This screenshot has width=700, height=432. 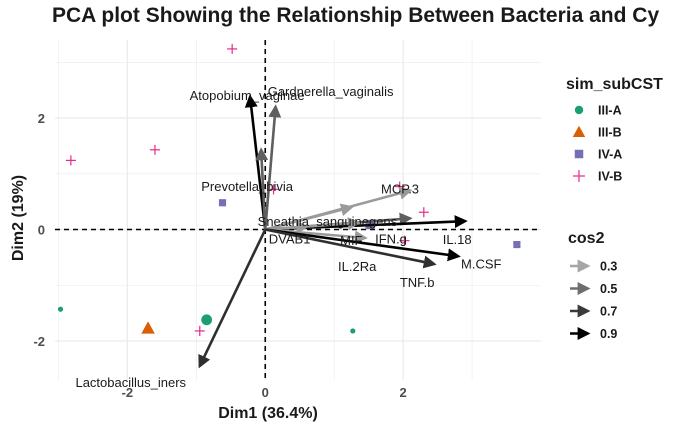 I want to click on x-tick-label: 2, so click(x=403, y=392).